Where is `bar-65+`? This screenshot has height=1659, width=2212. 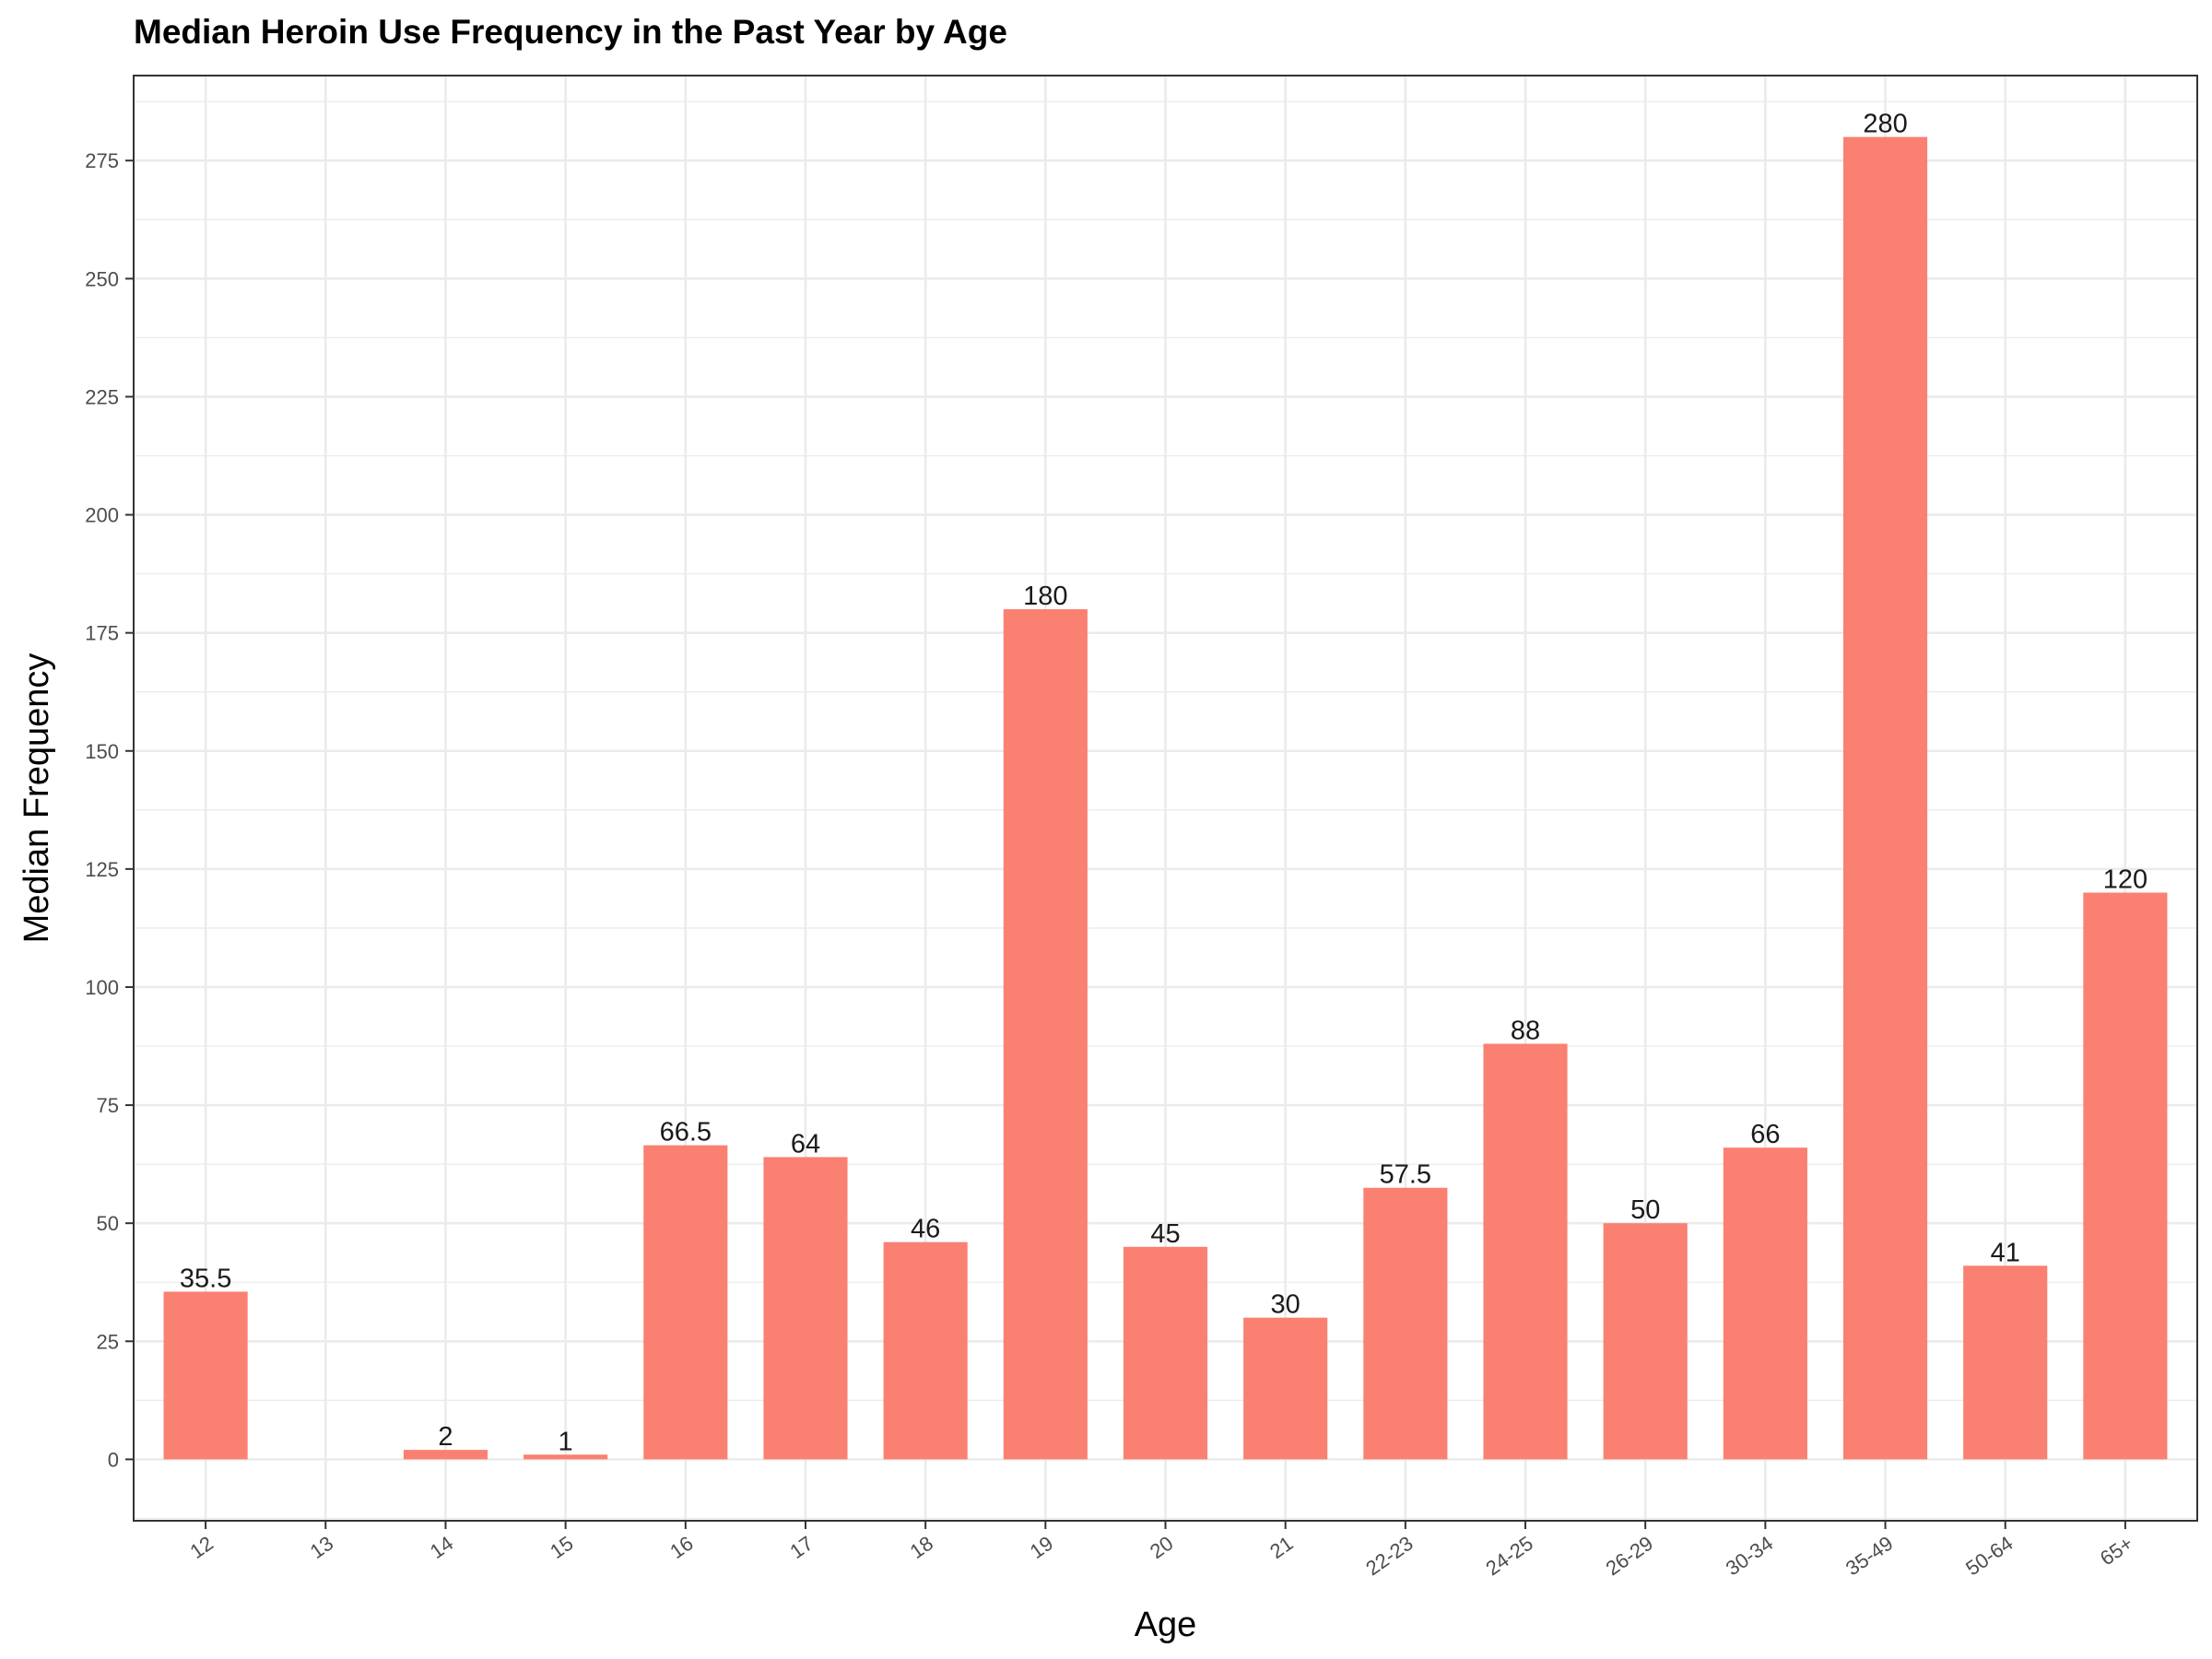 bar-65+ is located at coordinates (2125, 1176).